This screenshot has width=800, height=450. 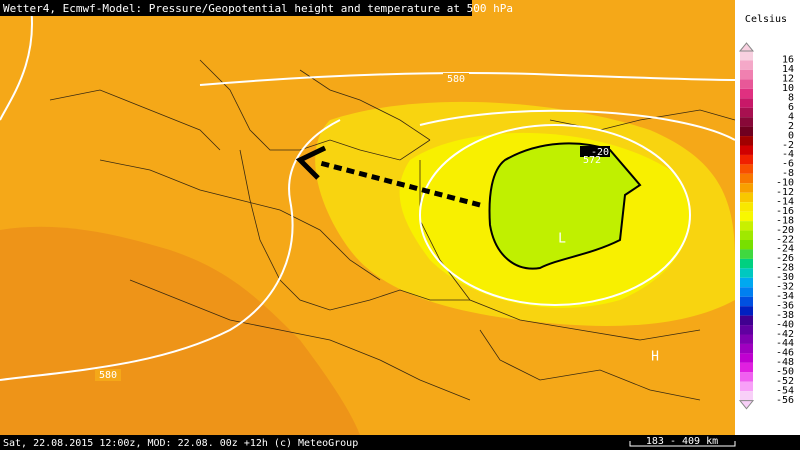 I want to click on low-marker: L, so click(x=562, y=239).